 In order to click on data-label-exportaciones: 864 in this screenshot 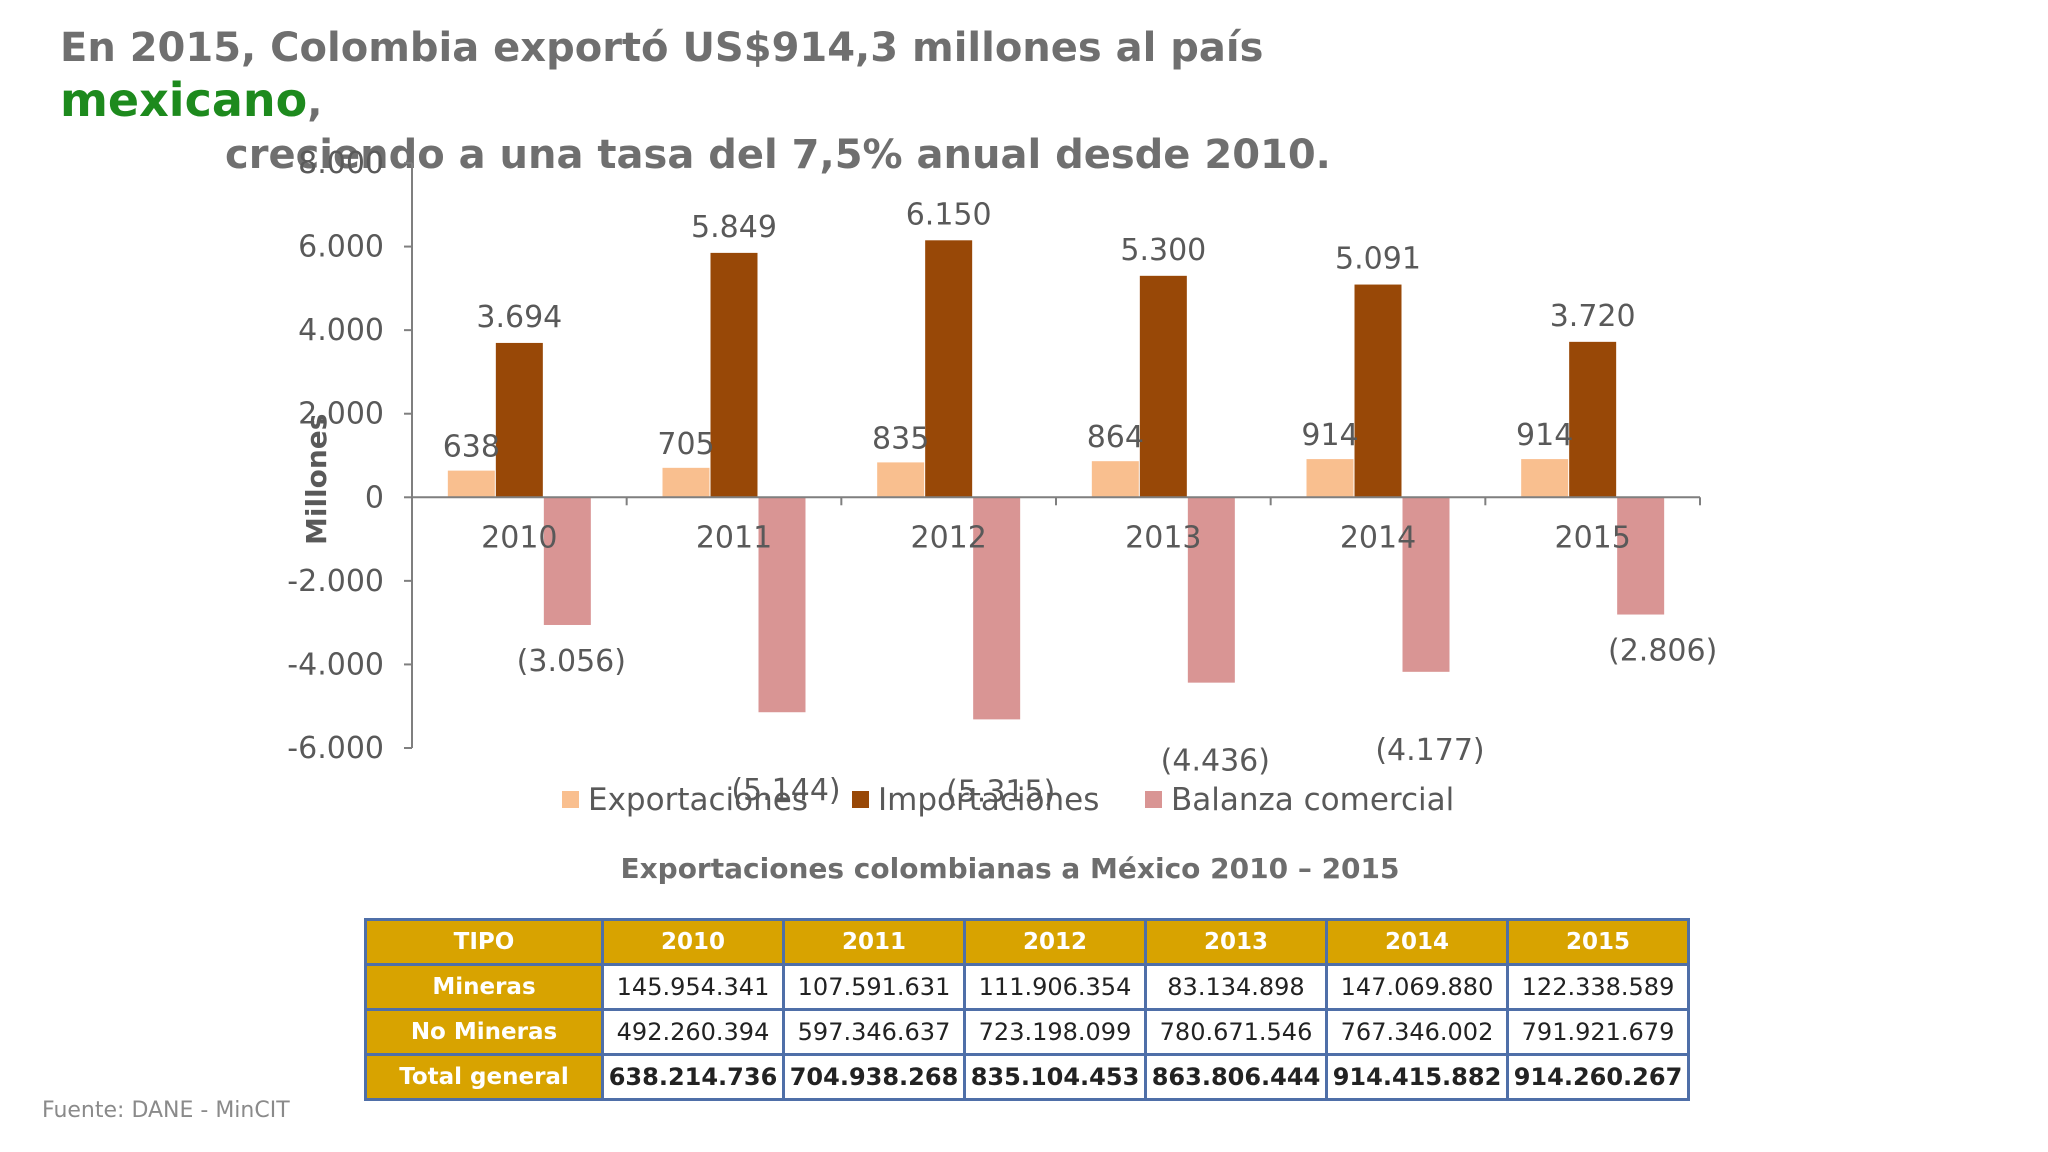, I will do `click(1115, 437)`.